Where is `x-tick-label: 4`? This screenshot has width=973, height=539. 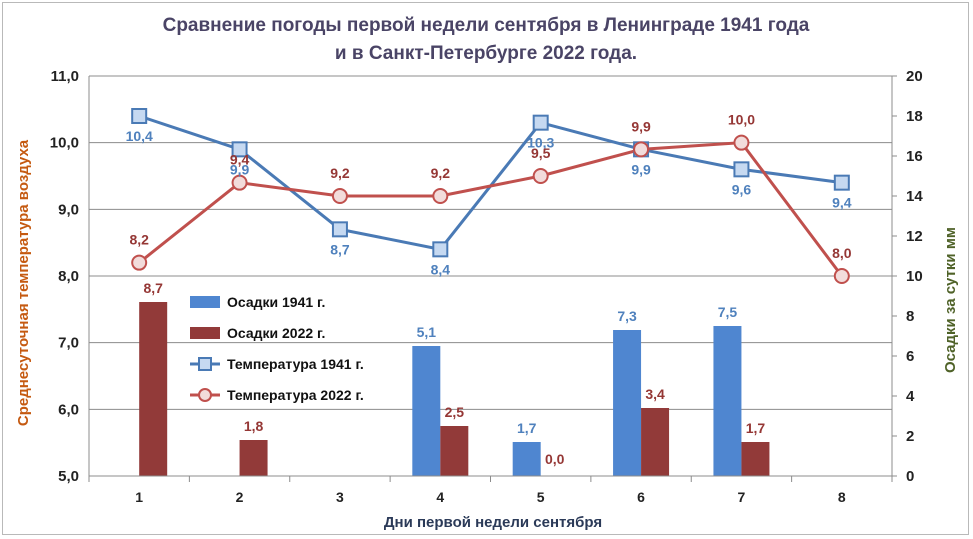
x-tick-label: 4 is located at coordinates (440, 497).